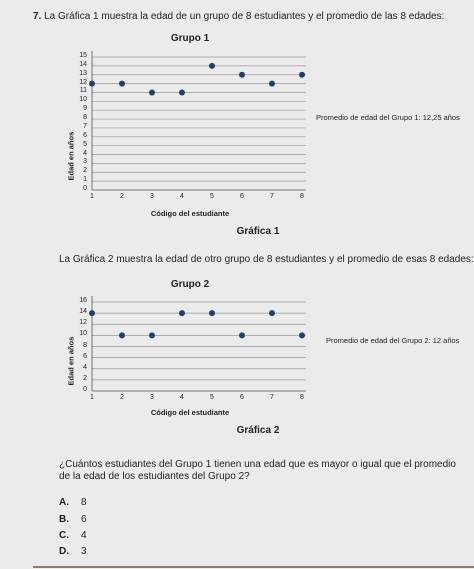 The height and width of the screenshot is (569, 474). What do you see at coordinates (84, 535) in the screenshot?
I see `option-c-text: 4` at bounding box center [84, 535].